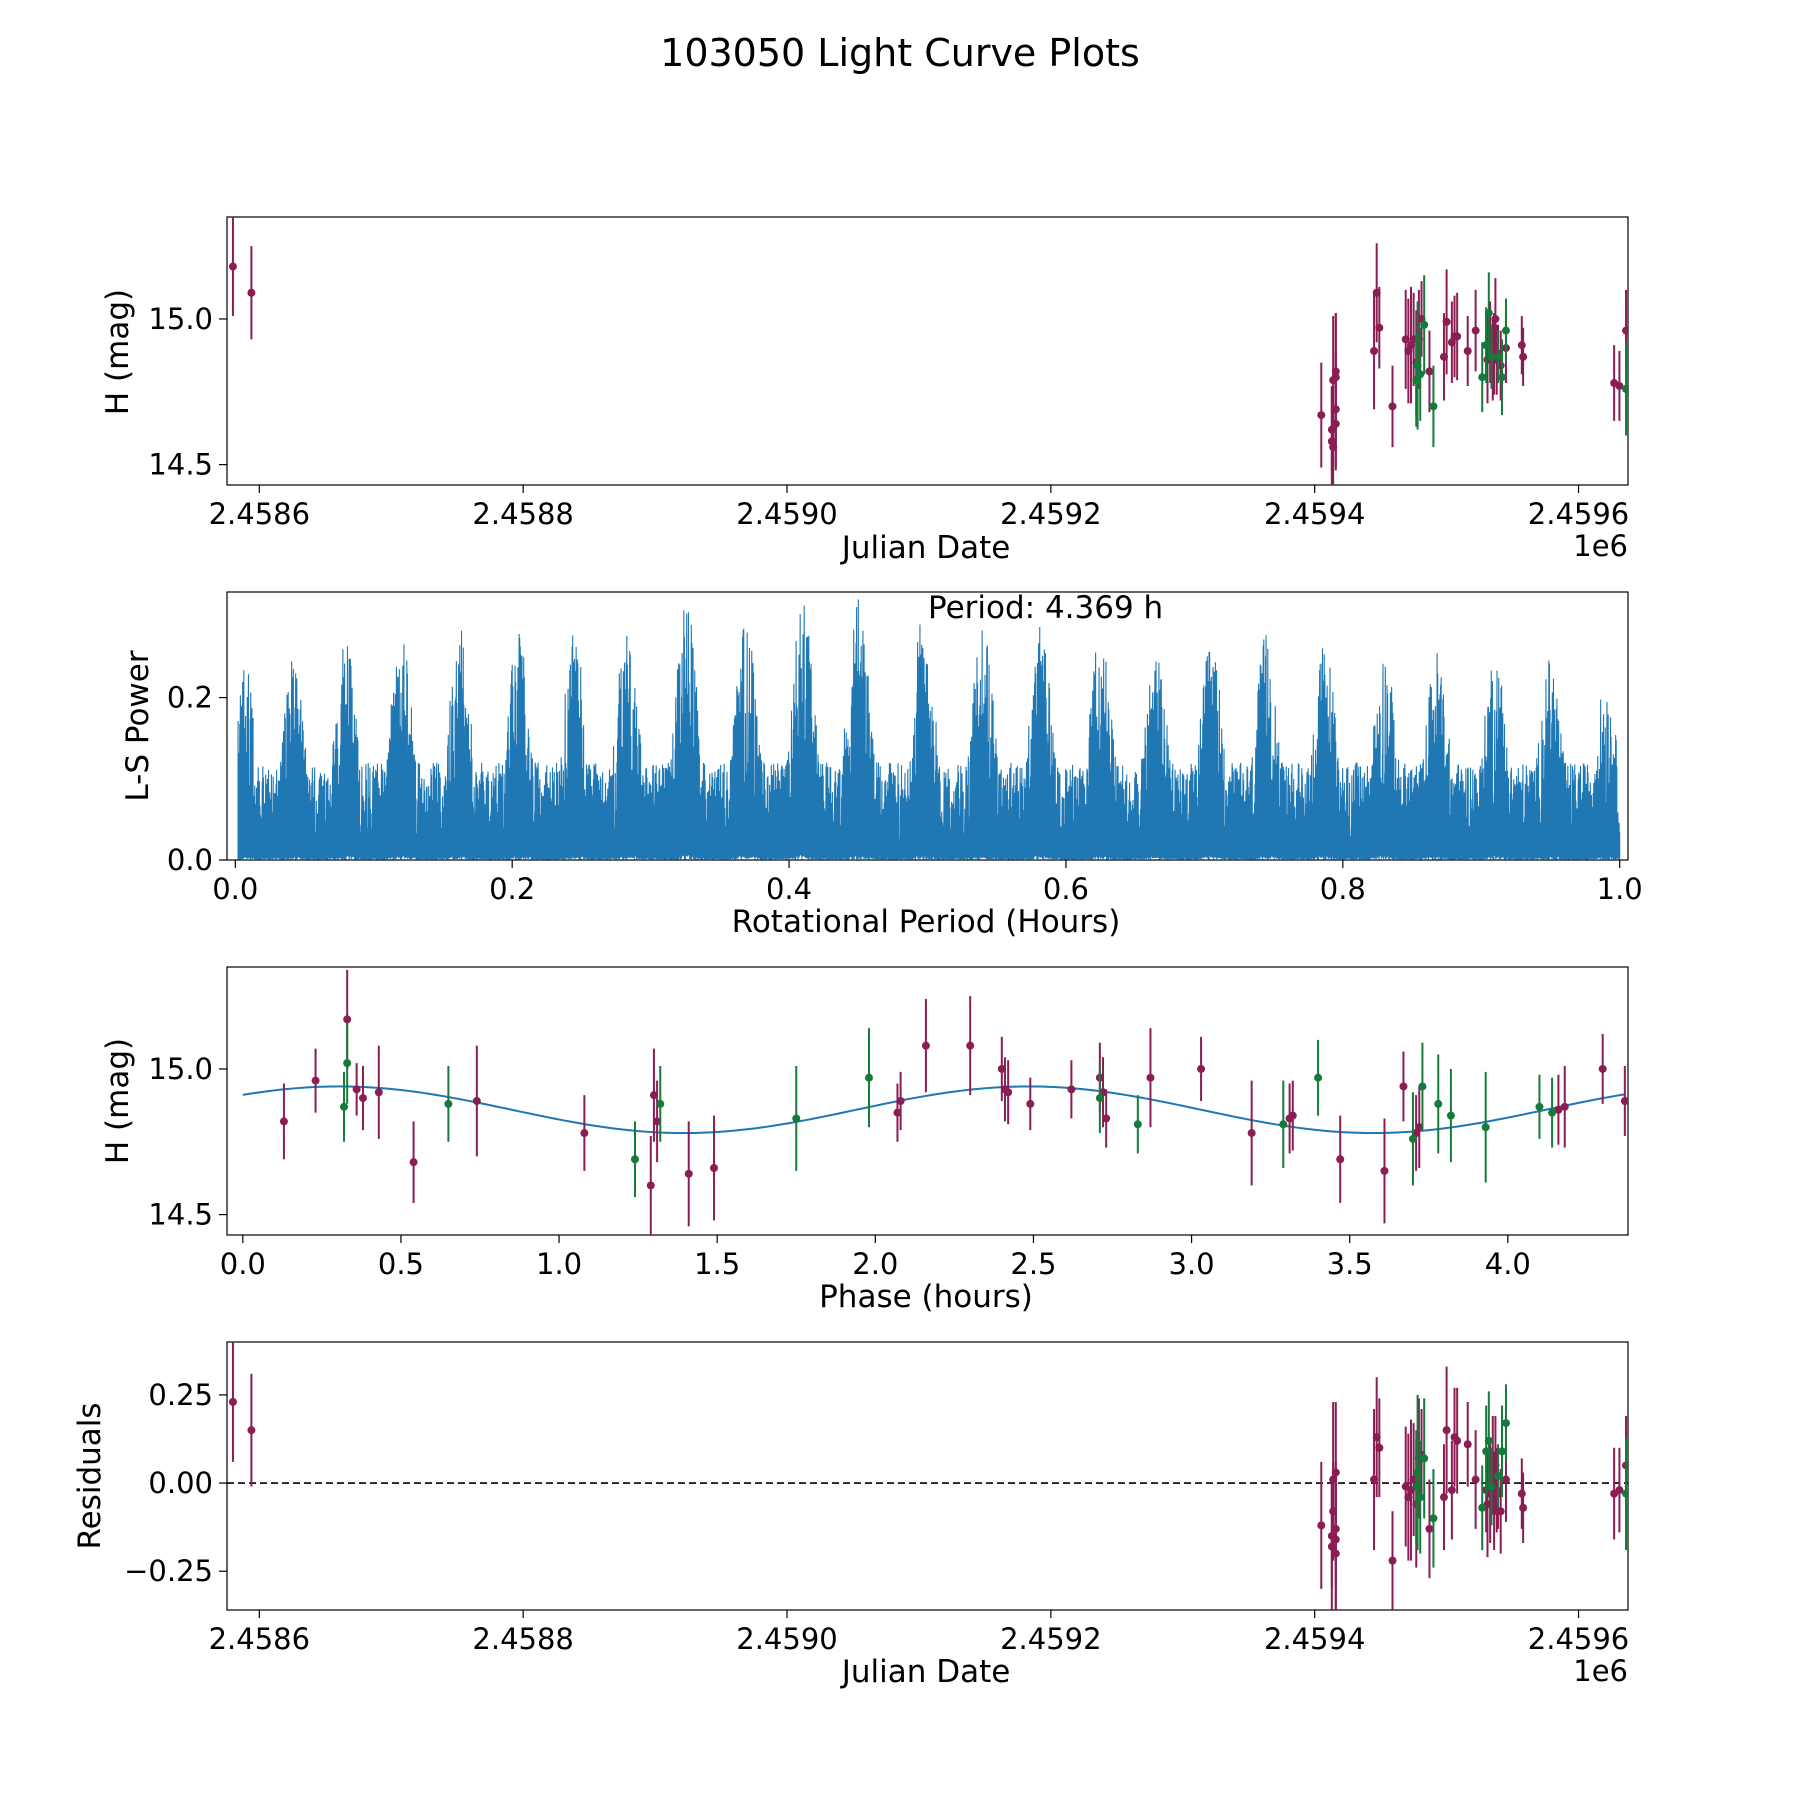 The width and height of the screenshot is (1800, 1800). Describe the element at coordinates (168, 1571) in the screenshot. I see `y-tick-label: −0.25` at that location.